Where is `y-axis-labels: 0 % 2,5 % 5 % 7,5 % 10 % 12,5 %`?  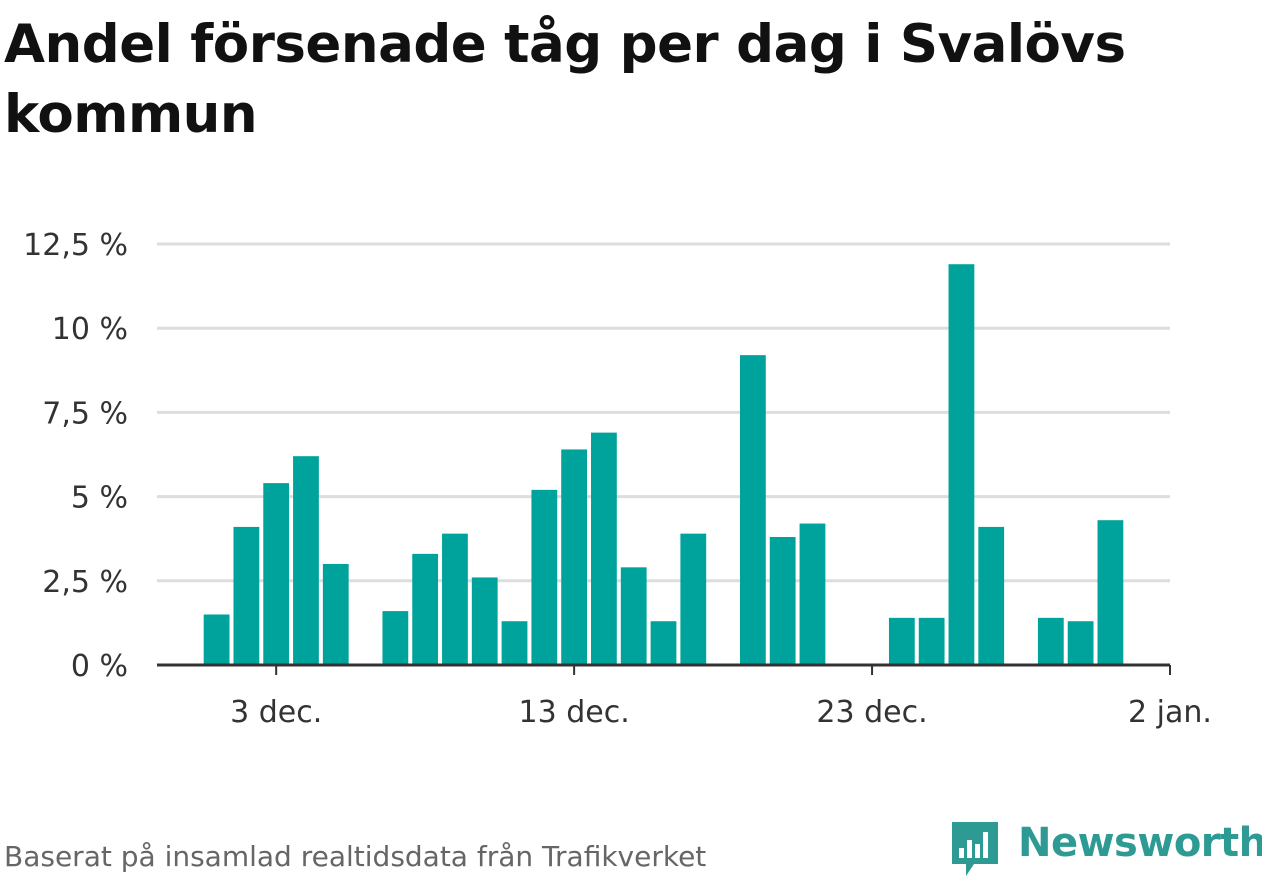
y-axis-labels: 0 % 2,5 % 5 % 7,5 % 10 % 12,5 % is located at coordinates (75, 456).